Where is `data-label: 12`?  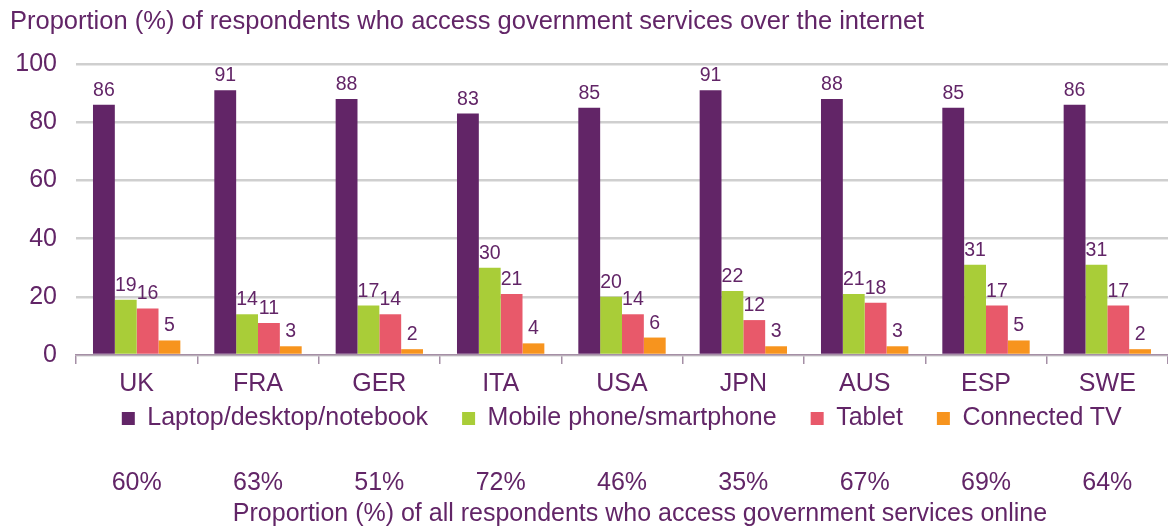
data-label: 12 is located at coordinates (754, 304).